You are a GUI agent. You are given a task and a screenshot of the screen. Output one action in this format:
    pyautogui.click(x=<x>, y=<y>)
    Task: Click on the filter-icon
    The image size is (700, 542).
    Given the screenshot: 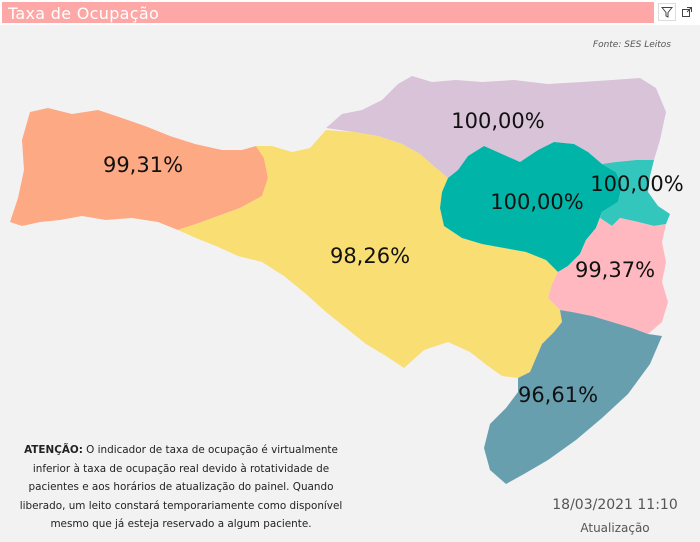 What is the action you would take?
    pyautogui.click(x=667, y=12)
    